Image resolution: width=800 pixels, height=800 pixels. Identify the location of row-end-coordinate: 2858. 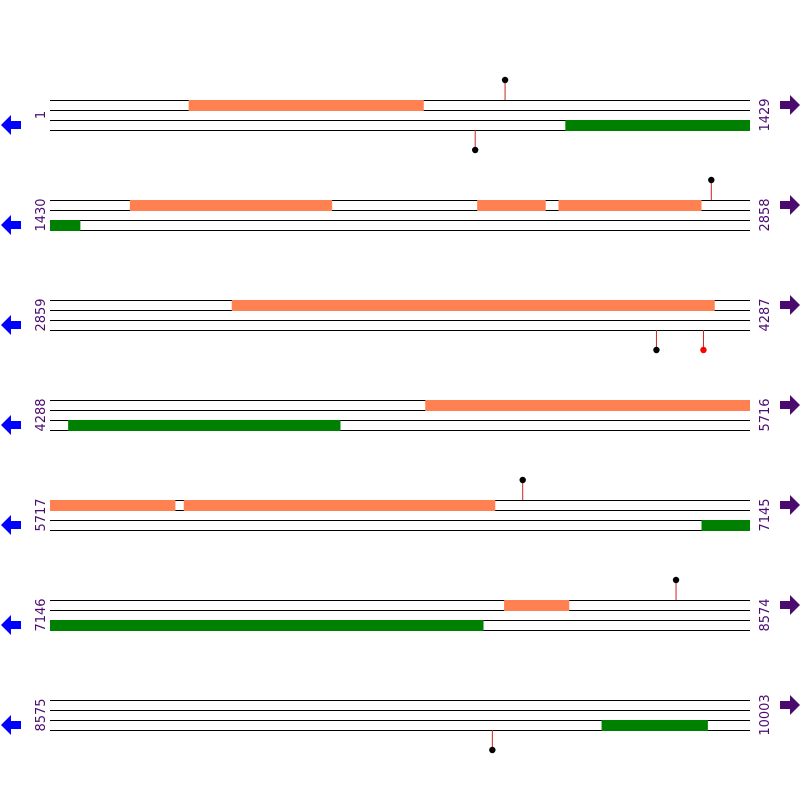
(765, 214).